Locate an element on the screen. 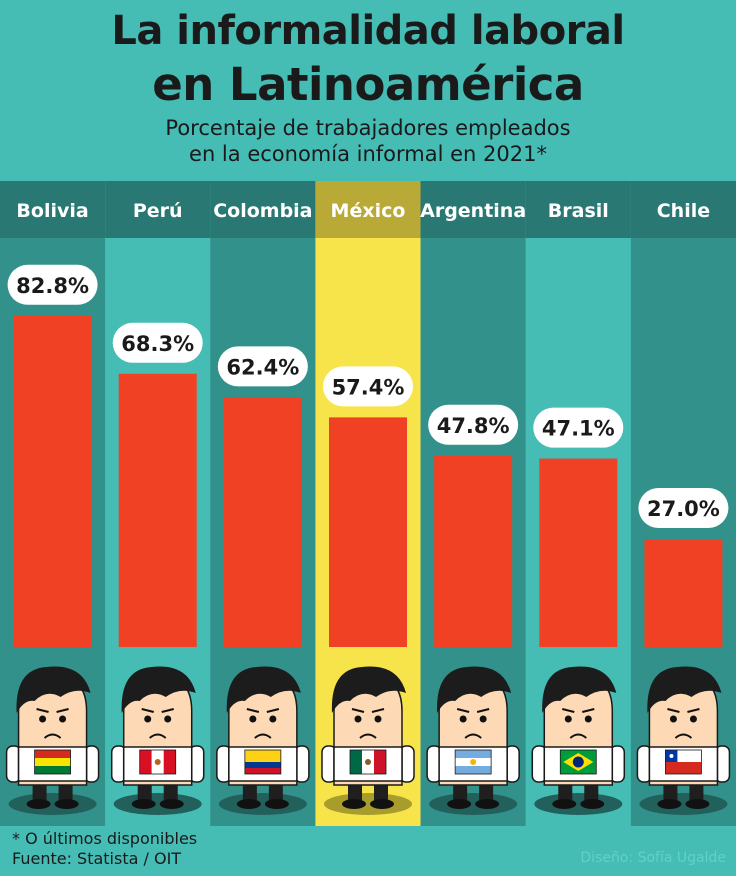  category-label: México is located at coordinates (368, 211).